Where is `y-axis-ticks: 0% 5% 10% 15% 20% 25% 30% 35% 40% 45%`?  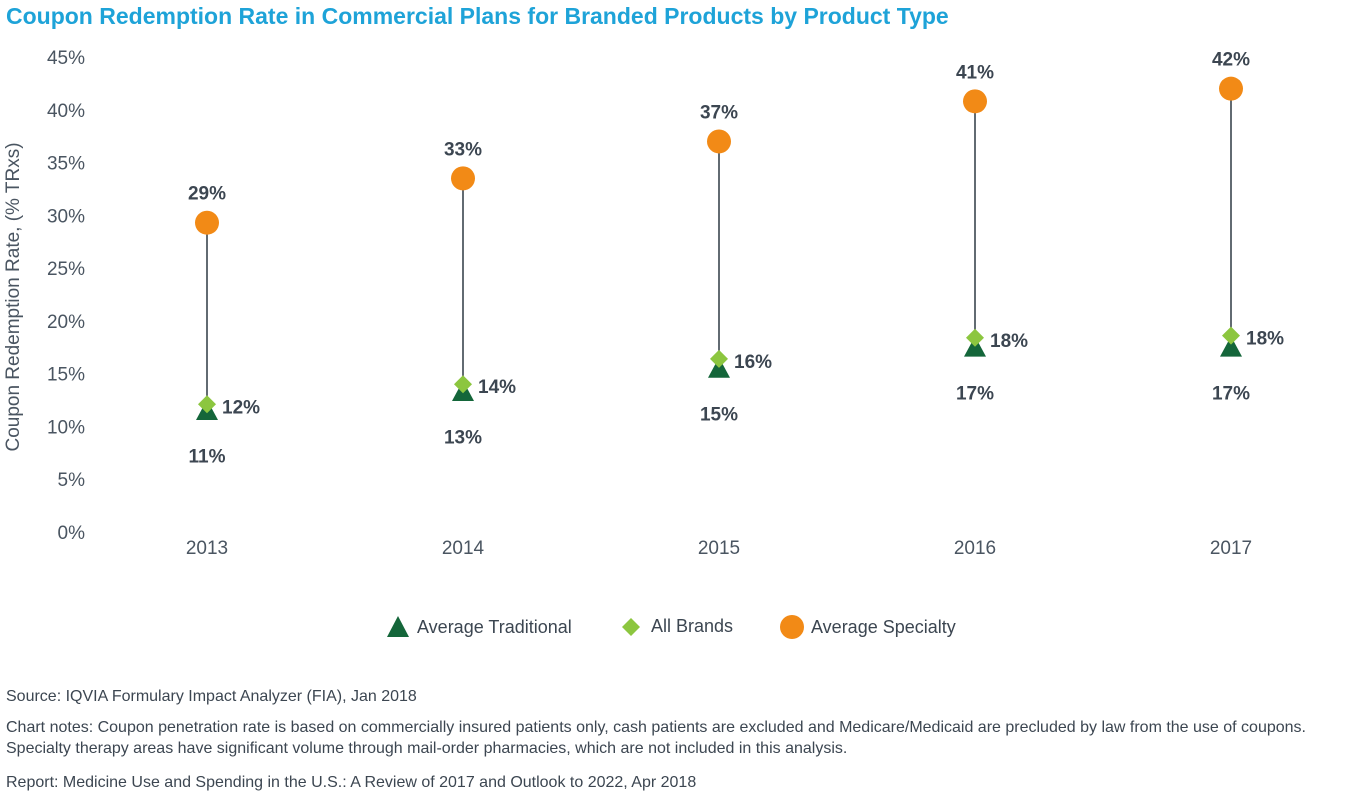 y-axis-ticks: 0% 5% 10% 15% 20% 25% 30% 35% 40% 45% is located at coordinates (66, 296).